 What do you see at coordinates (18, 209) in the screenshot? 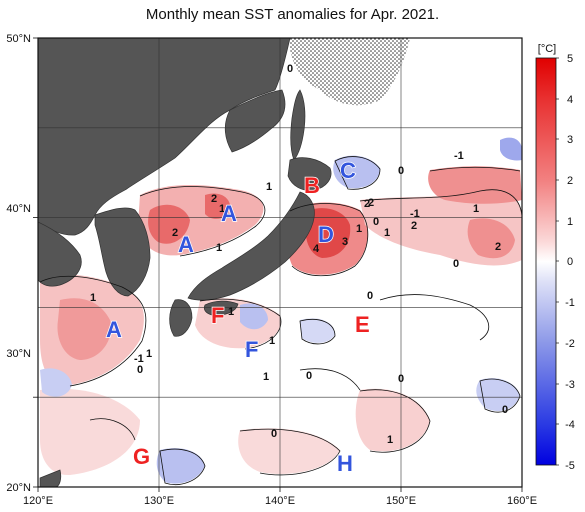
I see `lat-tick-label: 40°N` at bounding box center [18, 209].